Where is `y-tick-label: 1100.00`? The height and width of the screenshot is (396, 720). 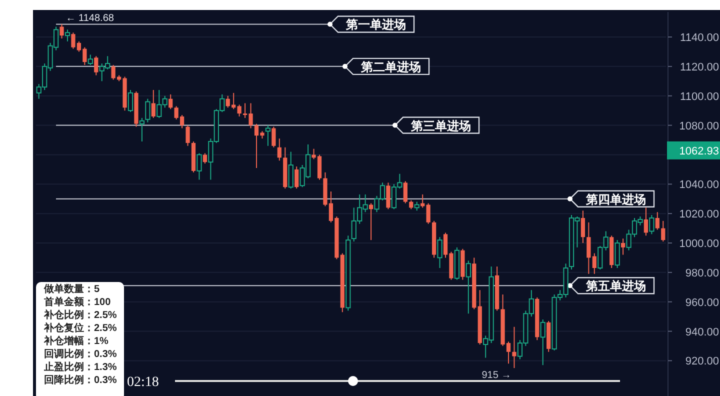
y-tick-label: 1100.00 is located at coordinates (699, 96).